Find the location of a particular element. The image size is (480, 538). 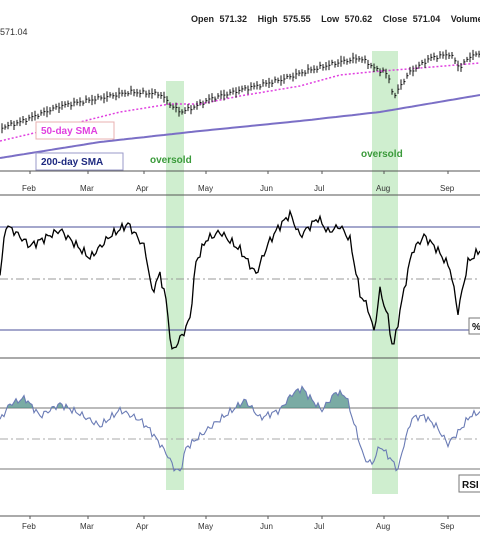

month-label-bottom: Jun is located at coordinates (266, 526).